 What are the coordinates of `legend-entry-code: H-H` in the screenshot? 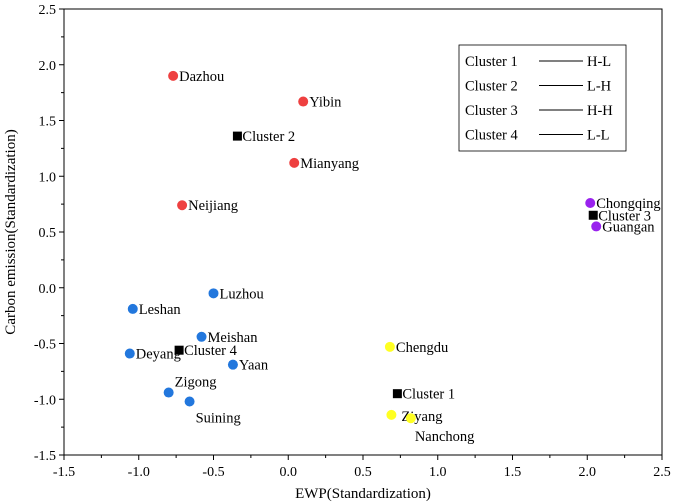 It's located at (600, 111).